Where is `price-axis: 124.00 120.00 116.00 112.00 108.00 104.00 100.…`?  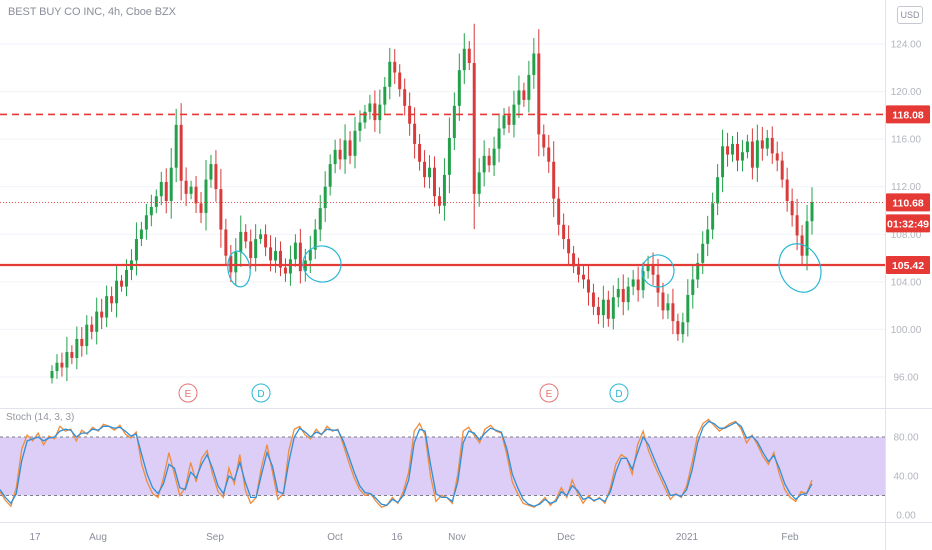
price-axis: 124.00 120.00 116.00 112.00 108.00 104.00 100.… is located at coordinates (906, 212).